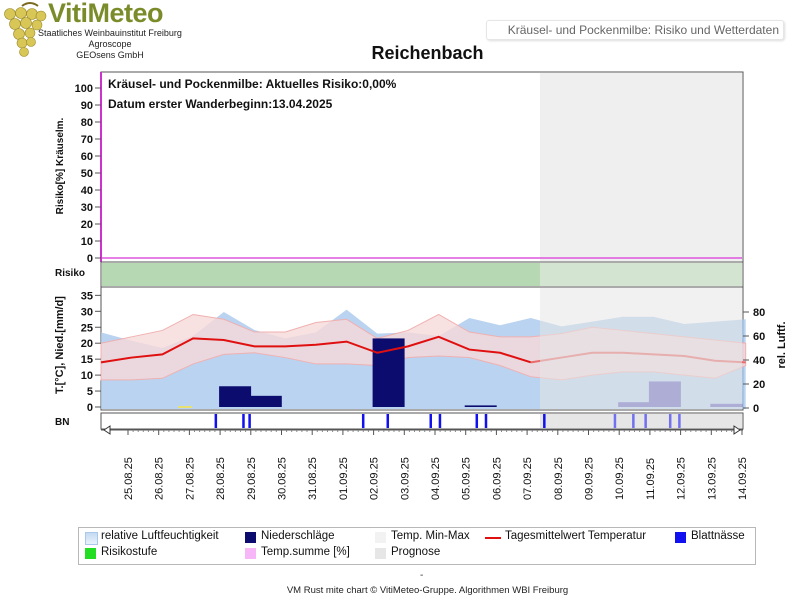  I want to click on weather-right-tick-label-0: 0, so click(756, 409).